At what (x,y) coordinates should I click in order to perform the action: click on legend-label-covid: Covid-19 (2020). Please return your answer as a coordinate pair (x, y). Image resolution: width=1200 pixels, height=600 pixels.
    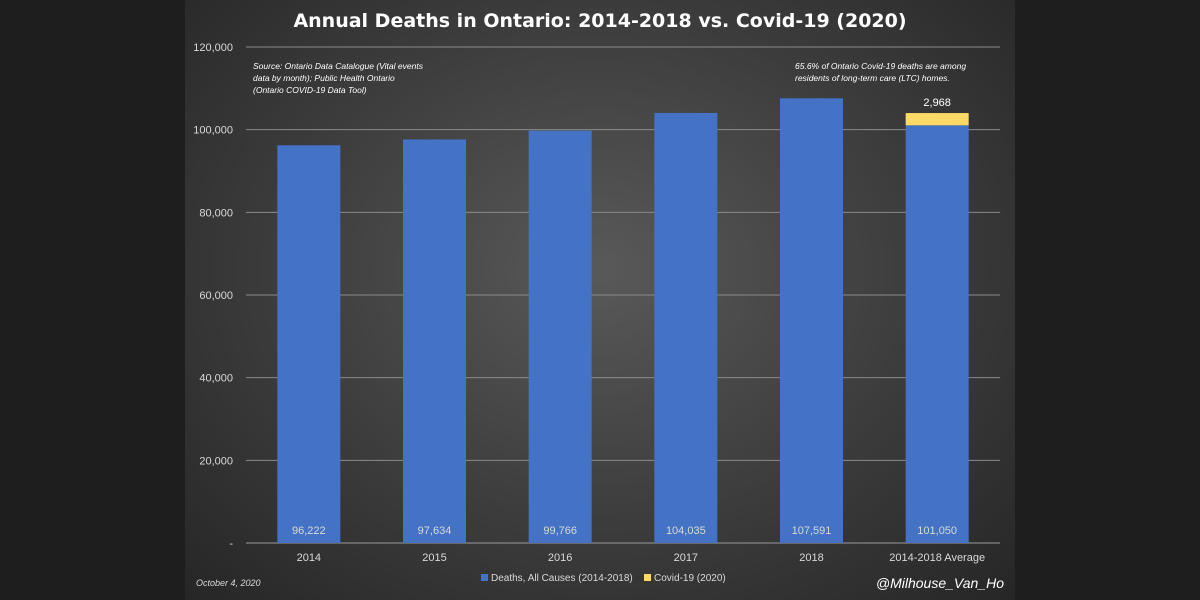
    Looking at the image, I should click on (690, 578).